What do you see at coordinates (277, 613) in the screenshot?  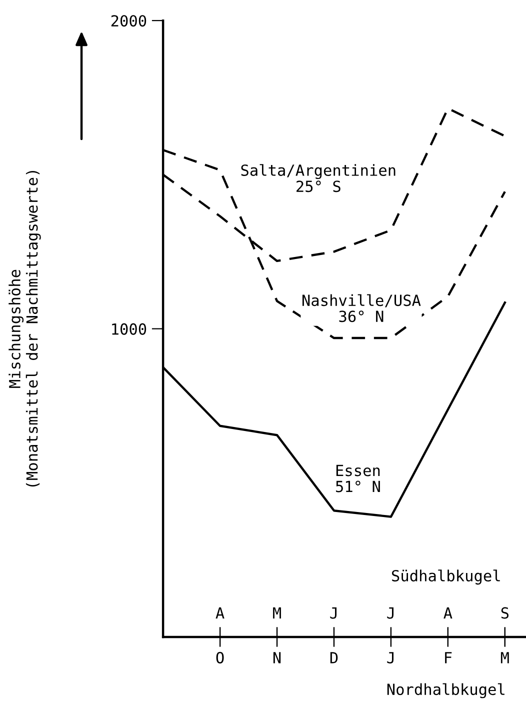 I see `annotation: M` at bounding box center [277, 613].